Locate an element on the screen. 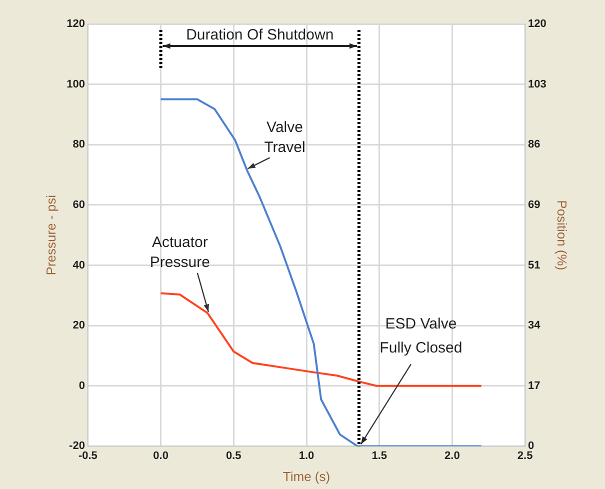 This screenshot has height=489, width=605. y-tick-label: 80 is located at coordinates (78, 144).